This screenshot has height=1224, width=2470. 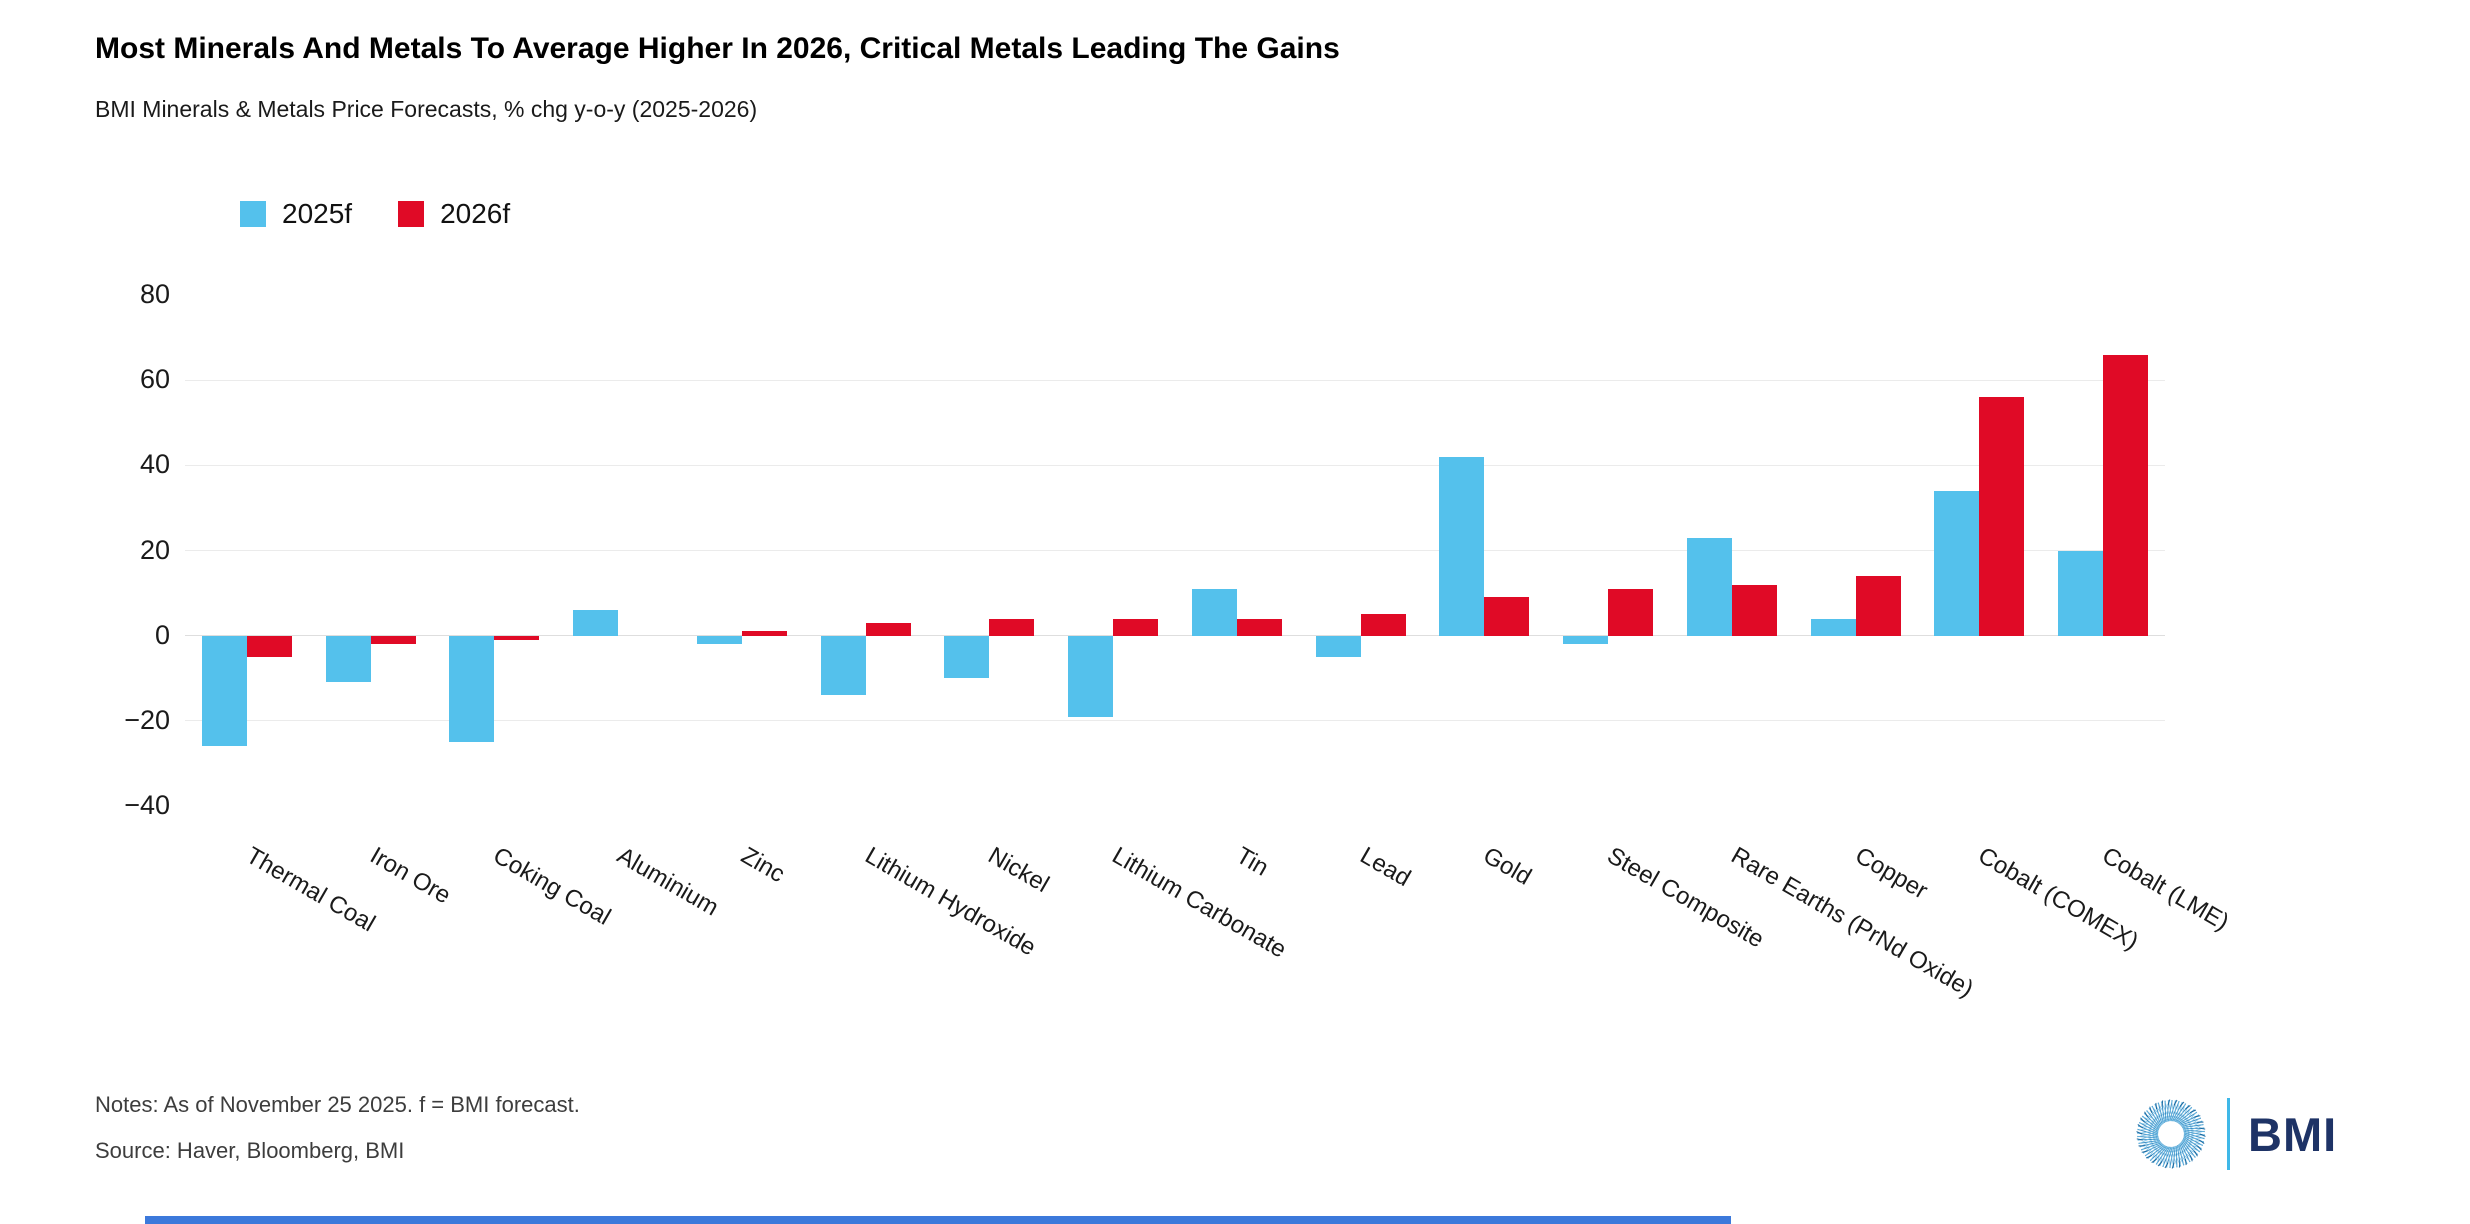 What do you see at coordinates (1136, 627) in the screenshot?
I see `bar-2026f-lithium-carbonate` at bounding box center [1136, 627].